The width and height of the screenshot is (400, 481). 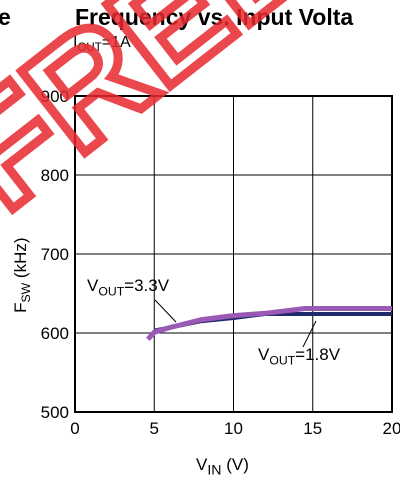 What do you see at coordinates (214, 470) in the screenshot?
I see `x-axis-sub: IN` at bounding box center [214, 470].